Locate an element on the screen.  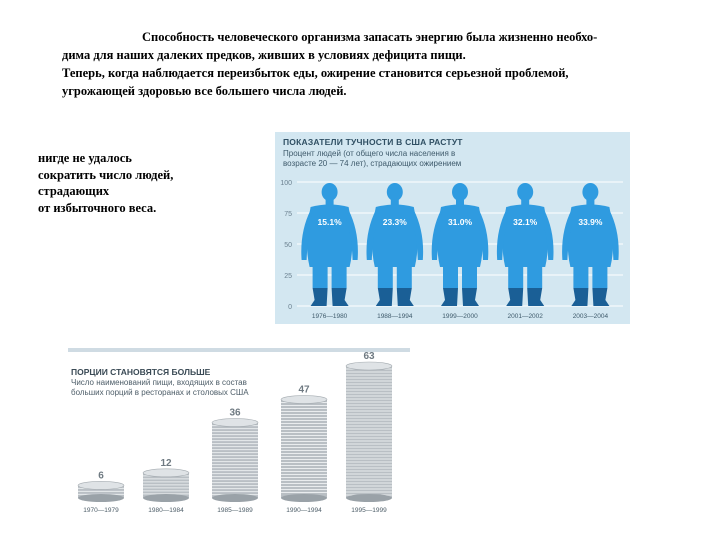
value-label: 23.3% is located at coordinates (395, 222).